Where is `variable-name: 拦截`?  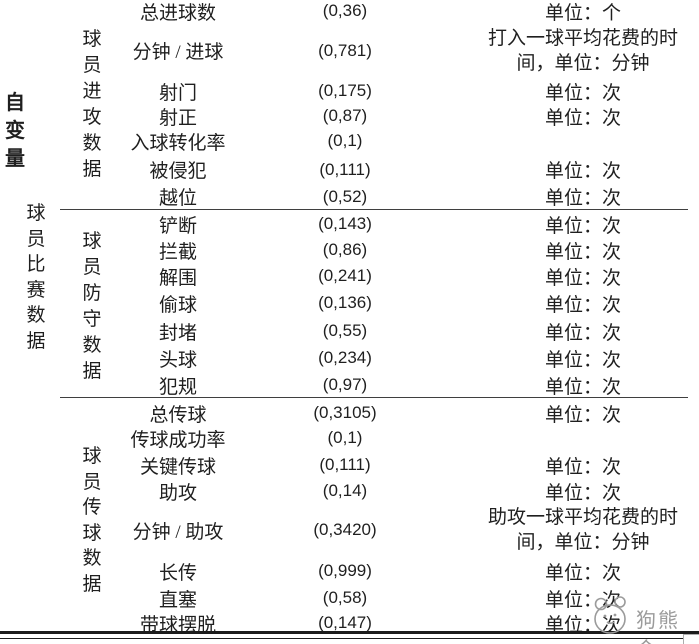
variable-name: 拦截 is located at coordinates (177, 252).